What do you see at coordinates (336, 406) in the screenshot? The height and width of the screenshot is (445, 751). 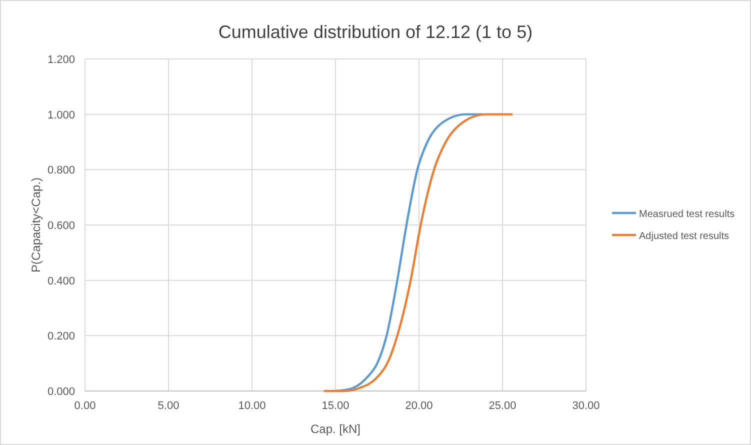 I see `x-tick-label: 15.00` at bounding box center [336, 406].